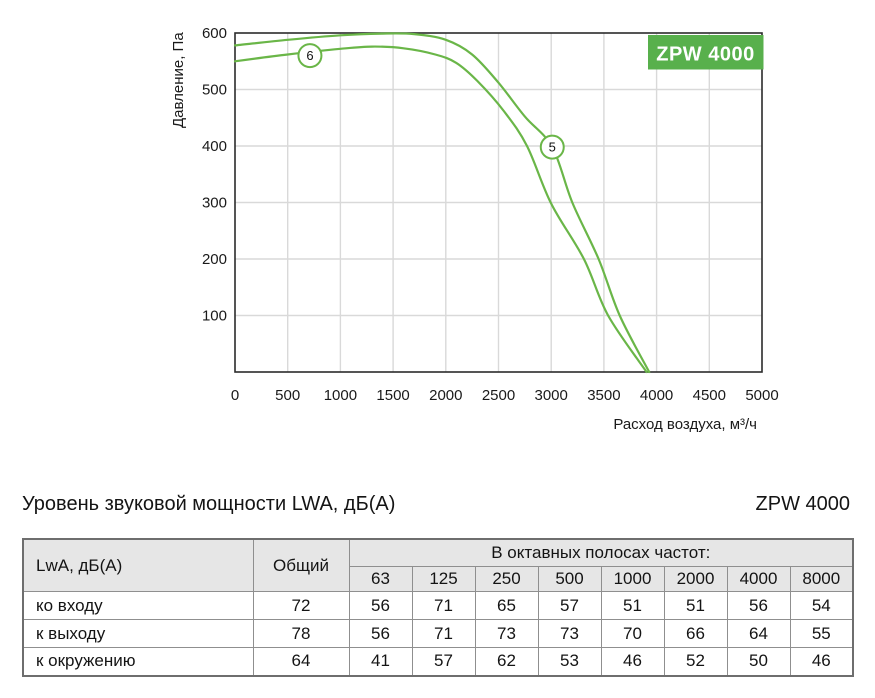 Image resolution: width=875 pixels, height=698 pixels. Describe the element at coordinates (178, 80) in the screenshot. I see `y-axis-title: Давление, Па` at that location.